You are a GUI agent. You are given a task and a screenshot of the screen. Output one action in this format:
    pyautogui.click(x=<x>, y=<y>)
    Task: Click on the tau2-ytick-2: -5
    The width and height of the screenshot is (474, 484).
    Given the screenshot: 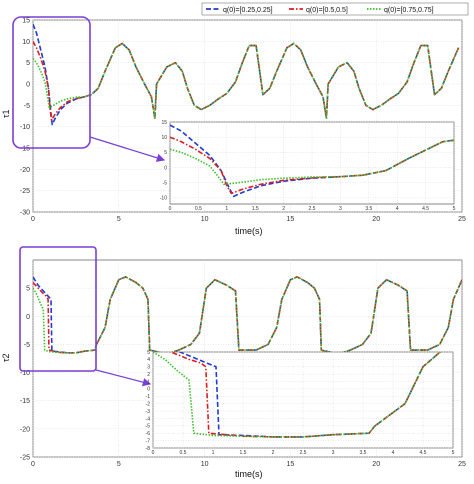 What is the action you would take?
    pyautogui.click(x=27, y=345)
    